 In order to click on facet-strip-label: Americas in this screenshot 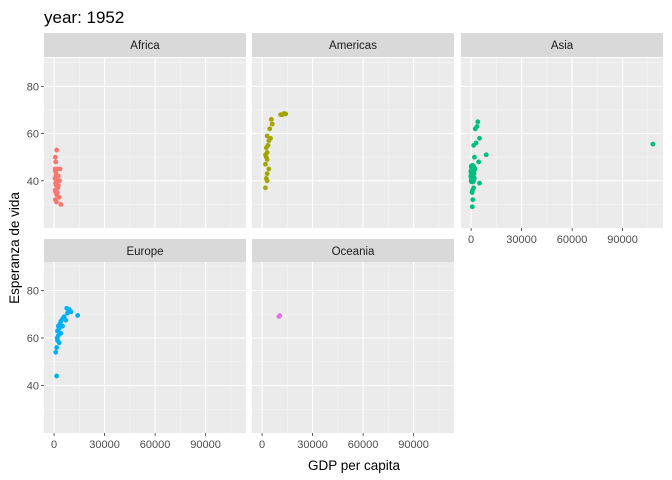, I will do `click(353, 46)`.